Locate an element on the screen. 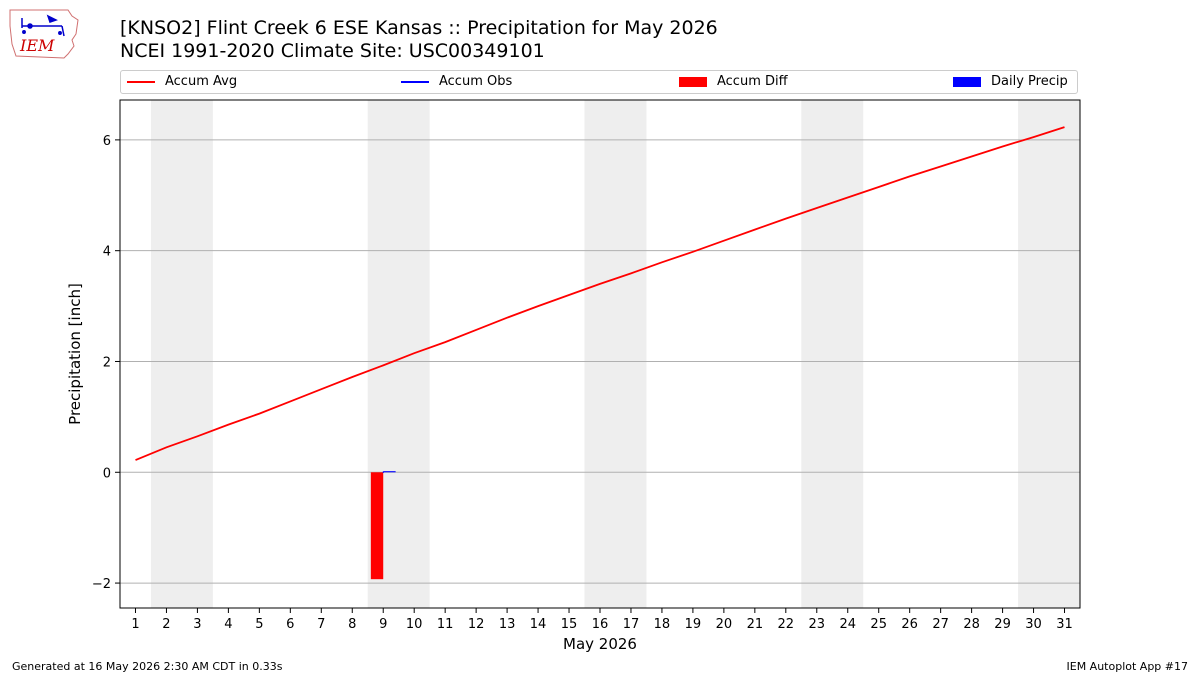 This screenshot has height=675, width=1200. y-tick-label: 2 is located at coordinates (107, 362).